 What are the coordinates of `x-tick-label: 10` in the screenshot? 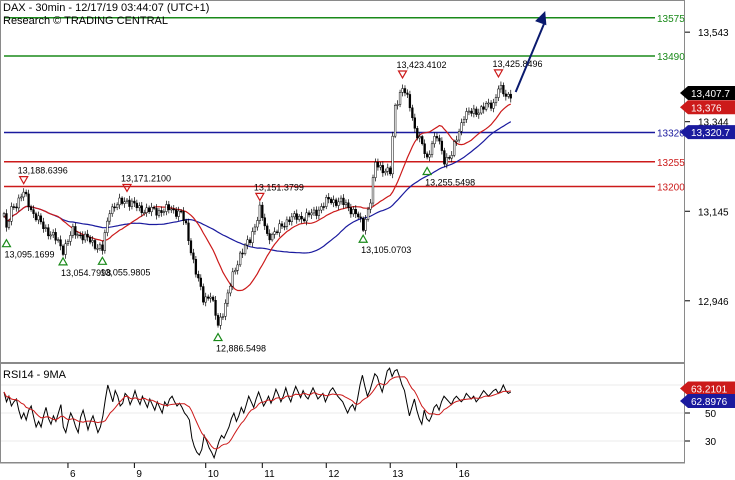 It's located at (214, 474).